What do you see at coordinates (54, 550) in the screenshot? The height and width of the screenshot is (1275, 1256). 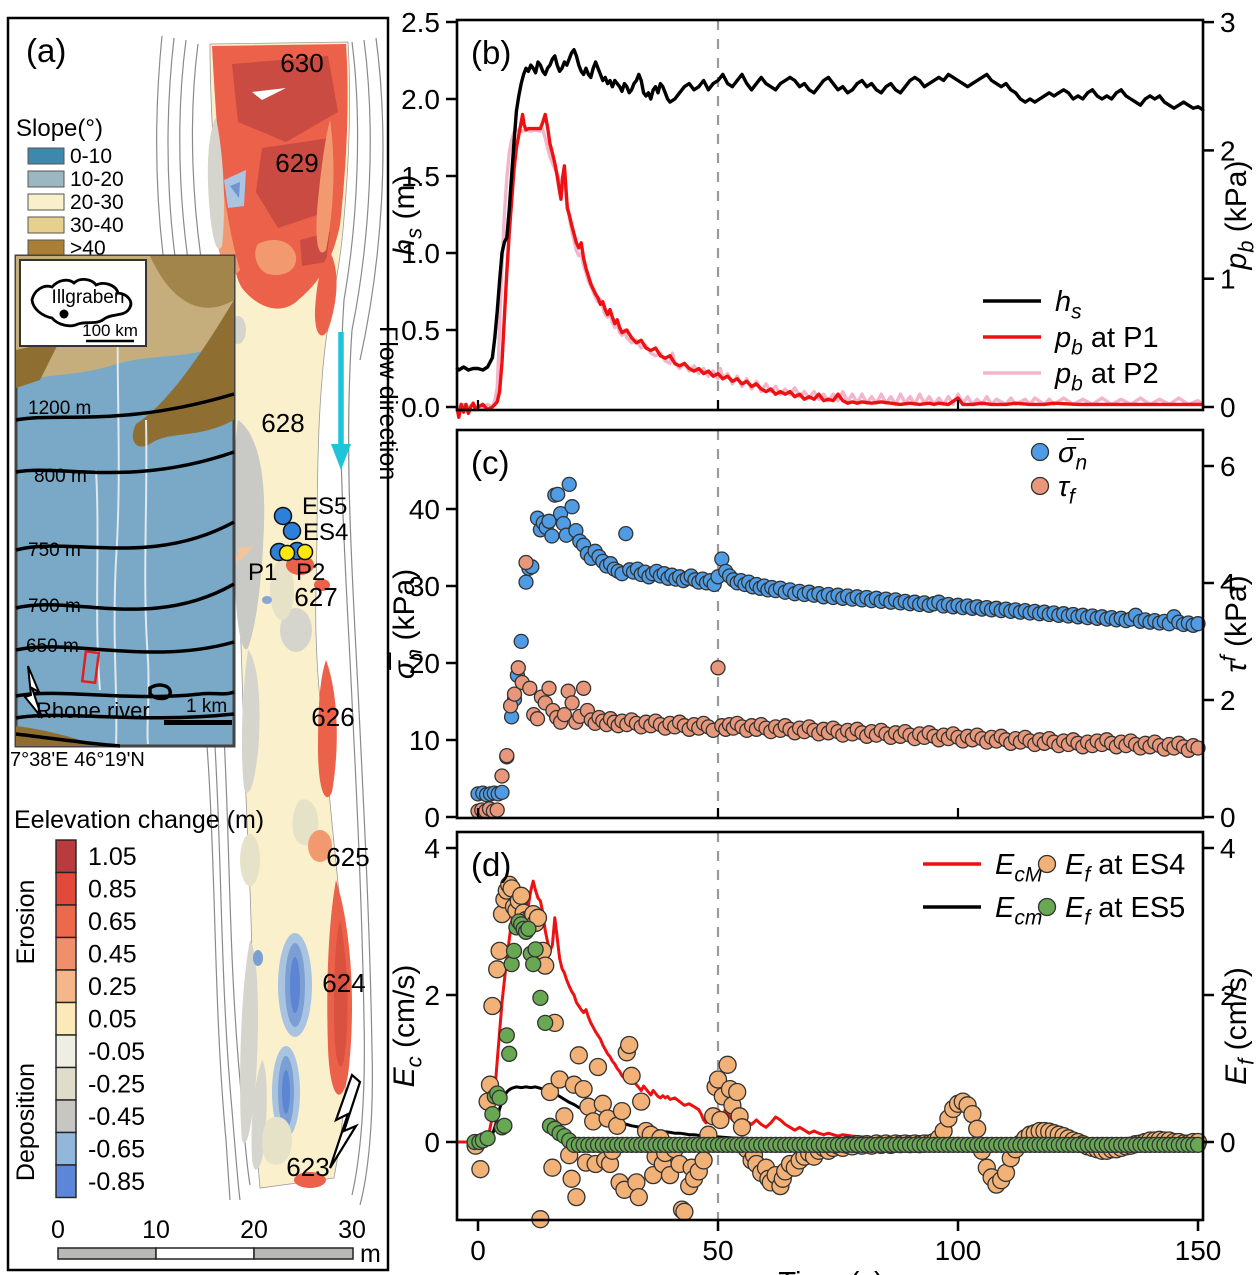 I see `inset-elev-750: 750 m` at bounding box center [54, 550].